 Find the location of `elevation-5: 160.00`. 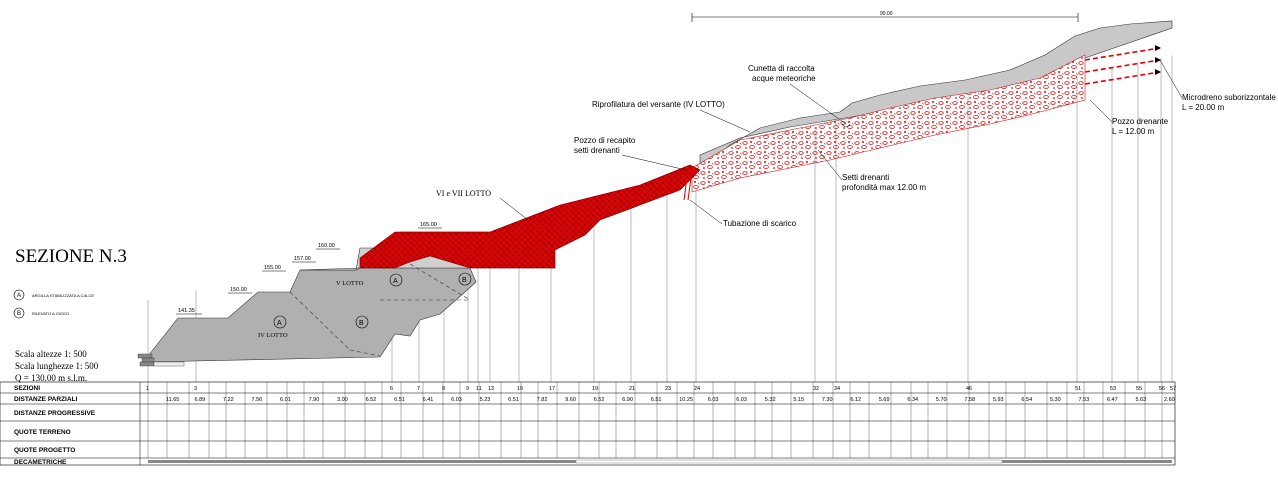

elevation-5: 160.00 is located at coordinates (326, 246).